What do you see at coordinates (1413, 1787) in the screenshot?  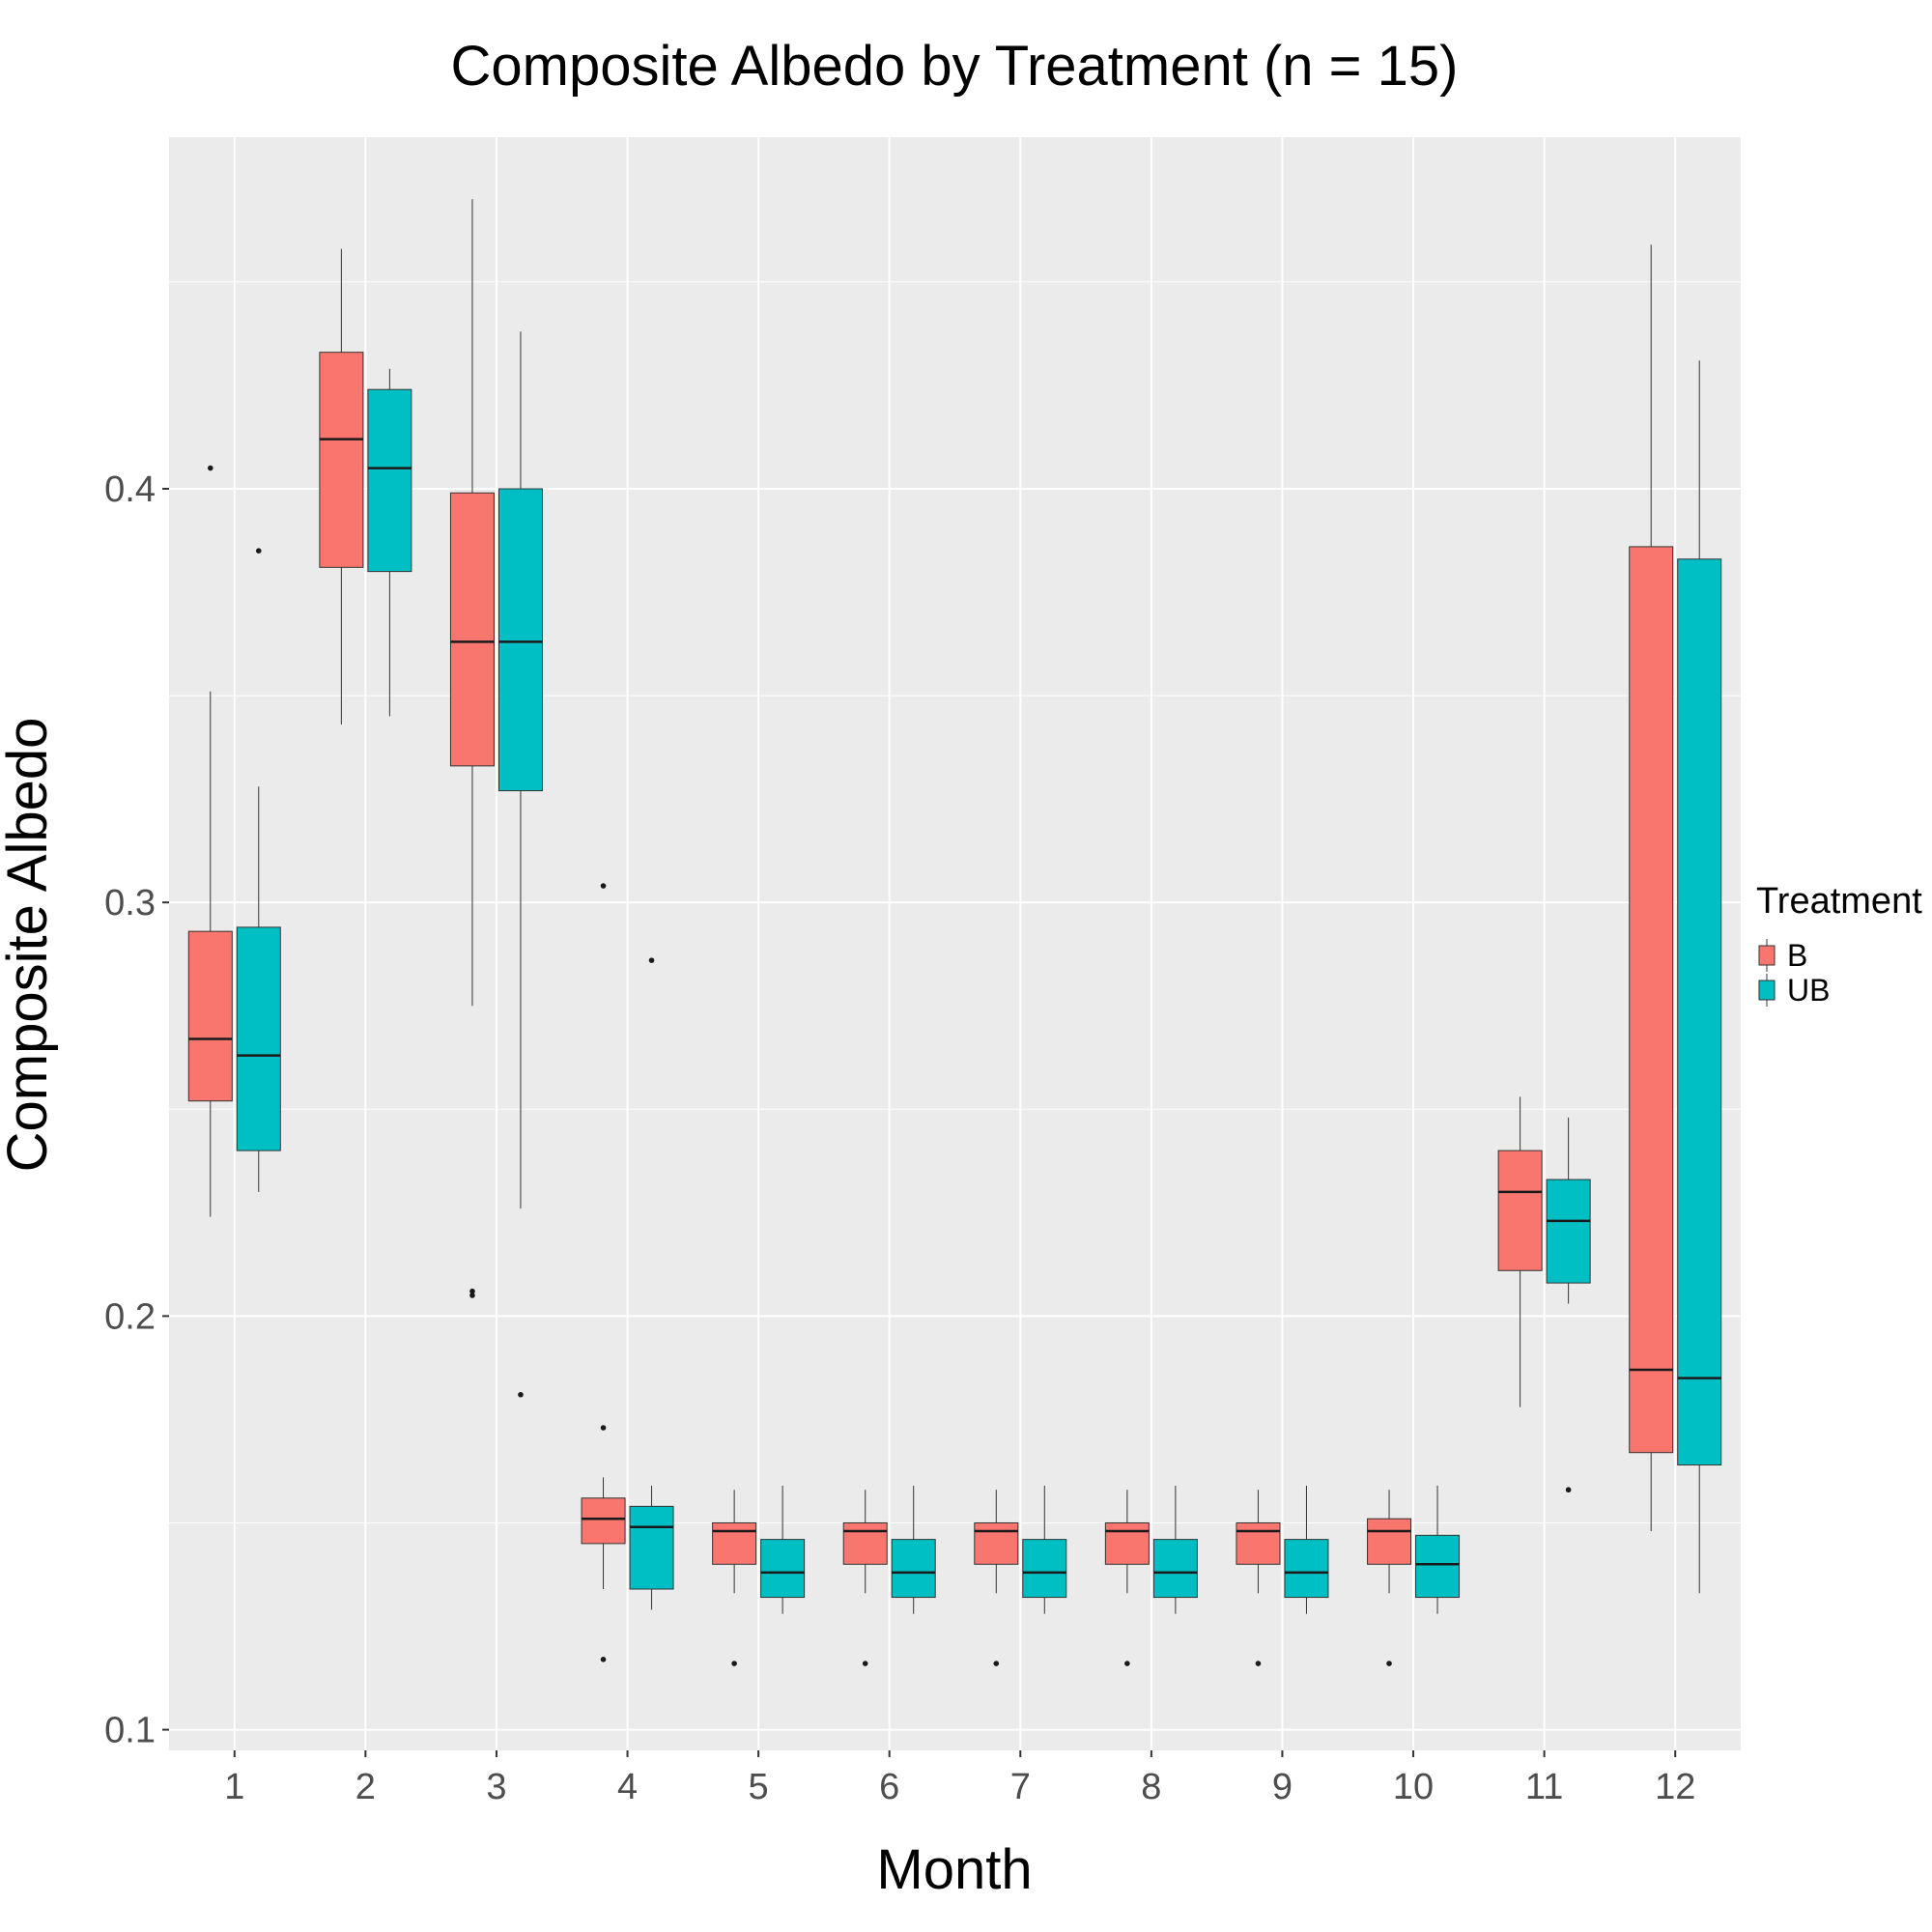 I see `x-tick-label: 10` at bounding box center [1413, 1787].